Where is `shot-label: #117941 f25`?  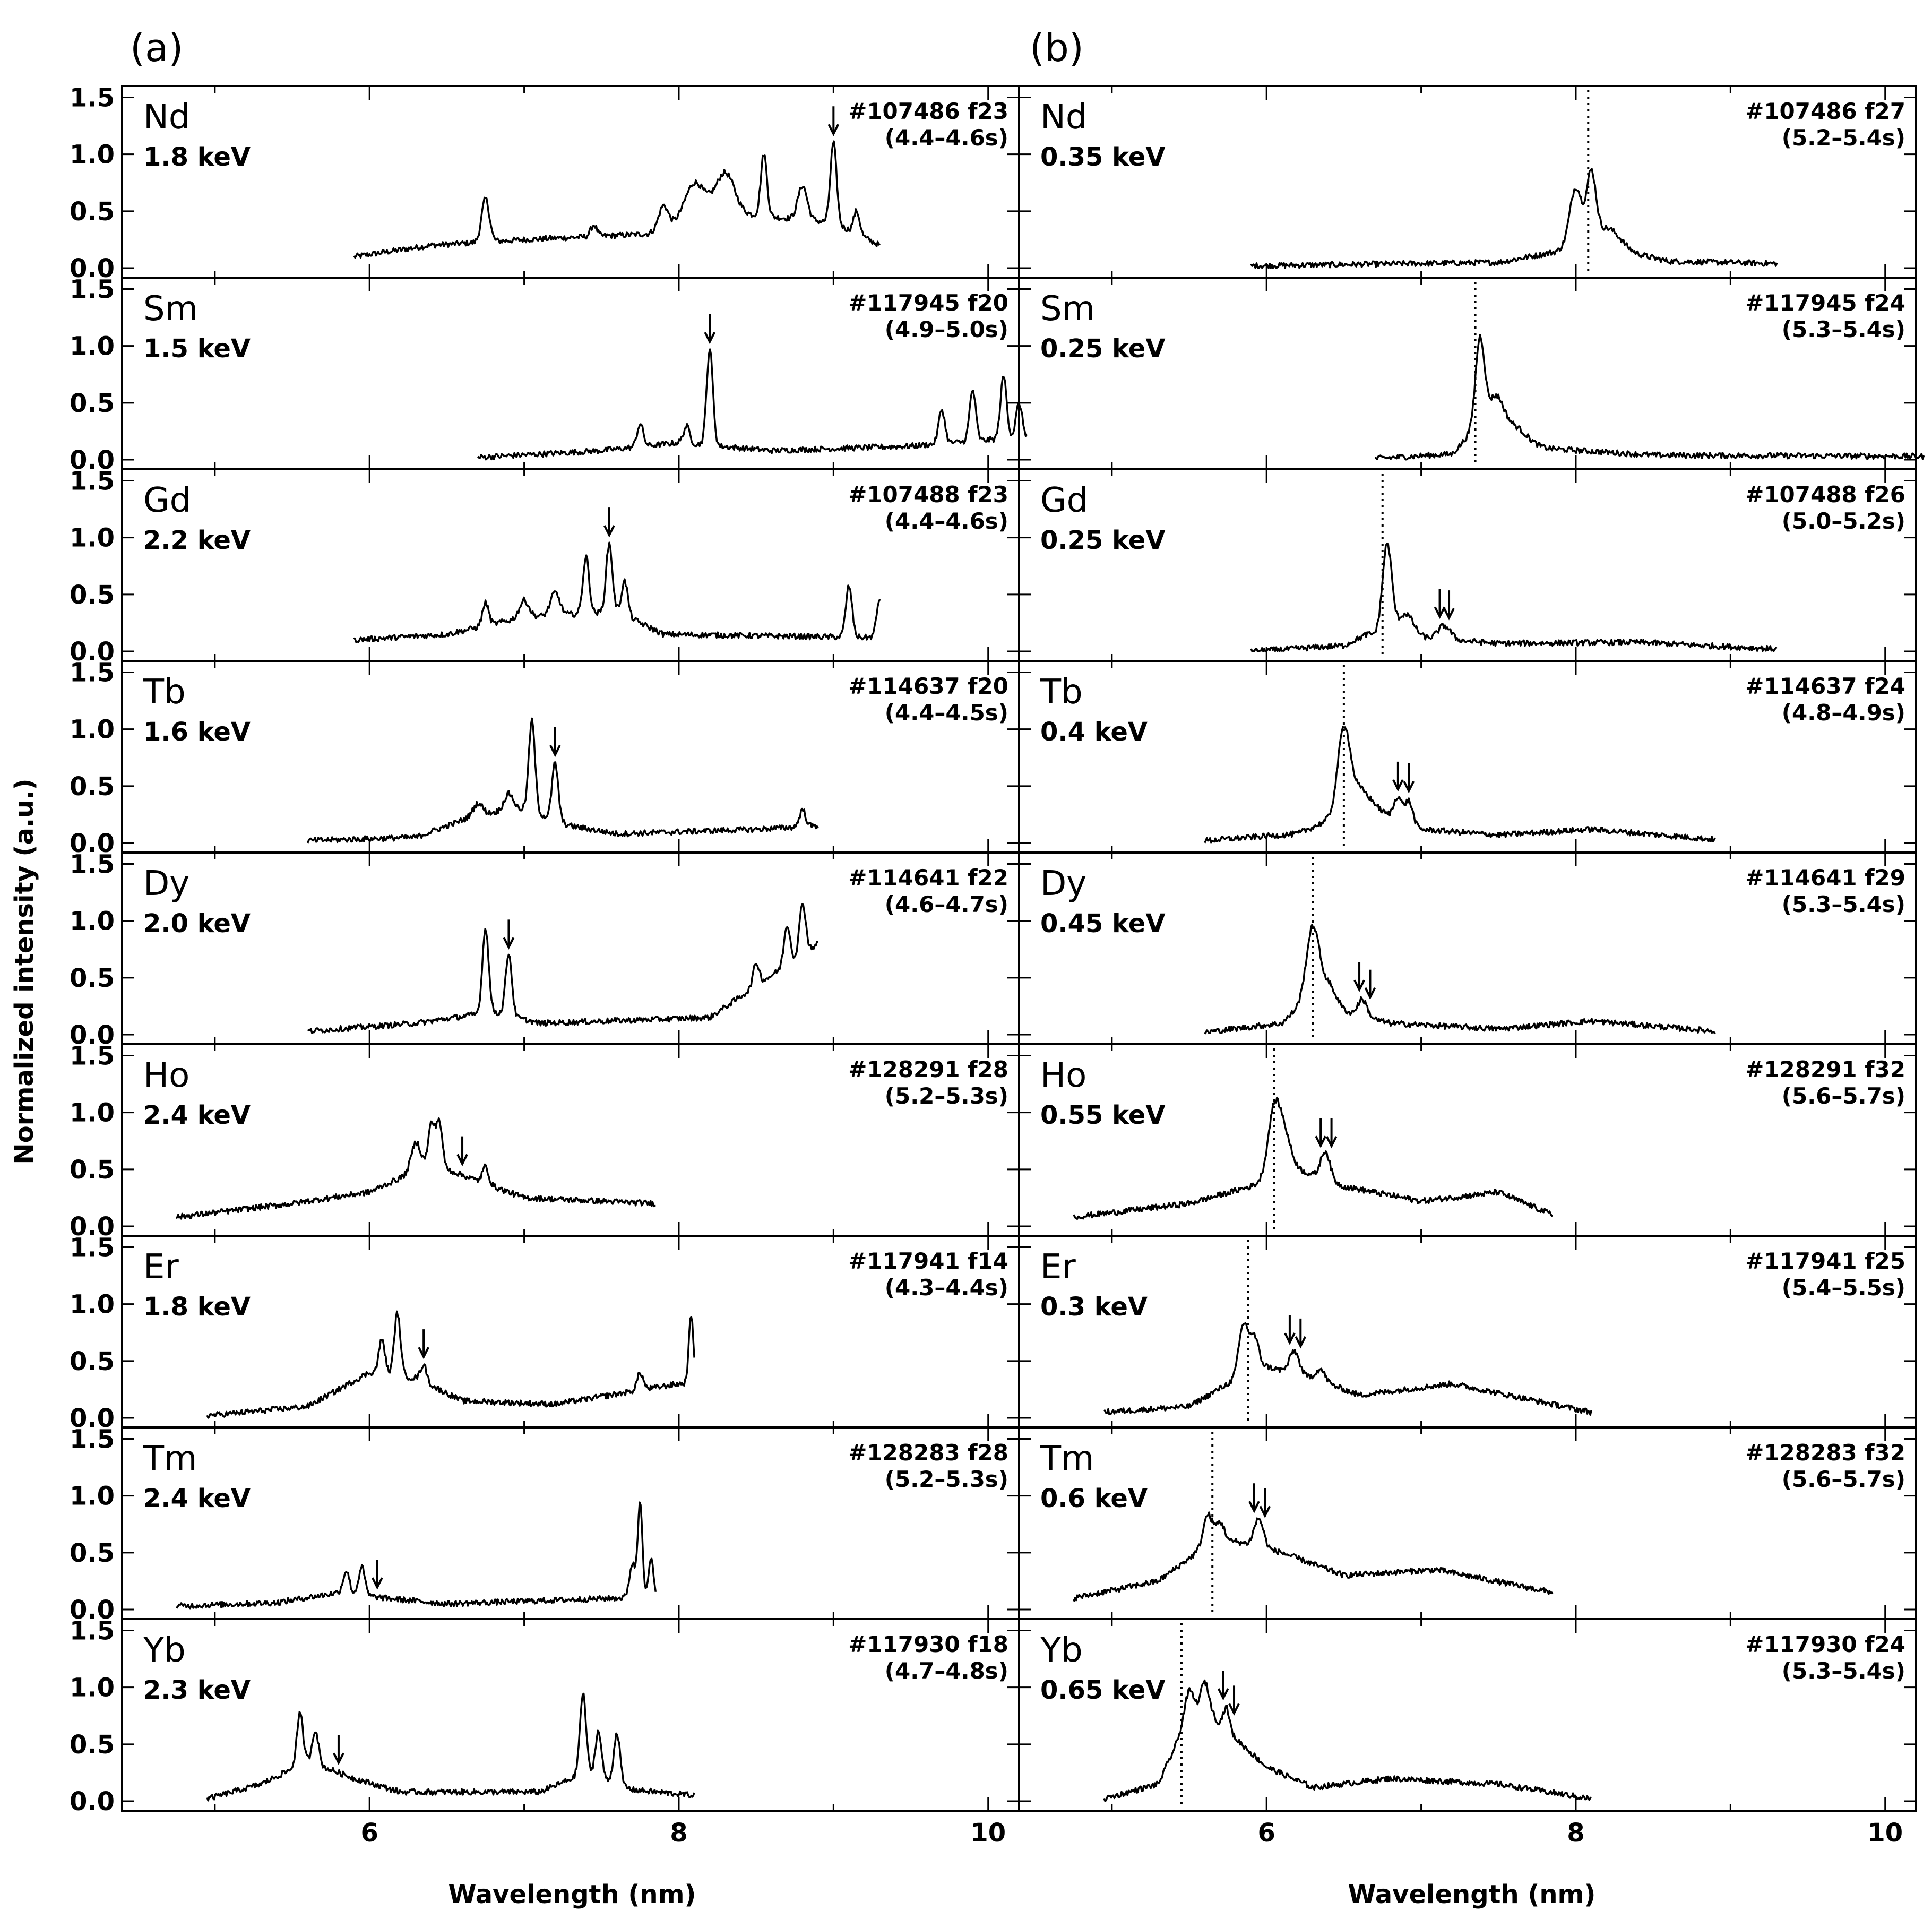
shot-label: #117941 f25 is located at coordinates (1825, 1261).